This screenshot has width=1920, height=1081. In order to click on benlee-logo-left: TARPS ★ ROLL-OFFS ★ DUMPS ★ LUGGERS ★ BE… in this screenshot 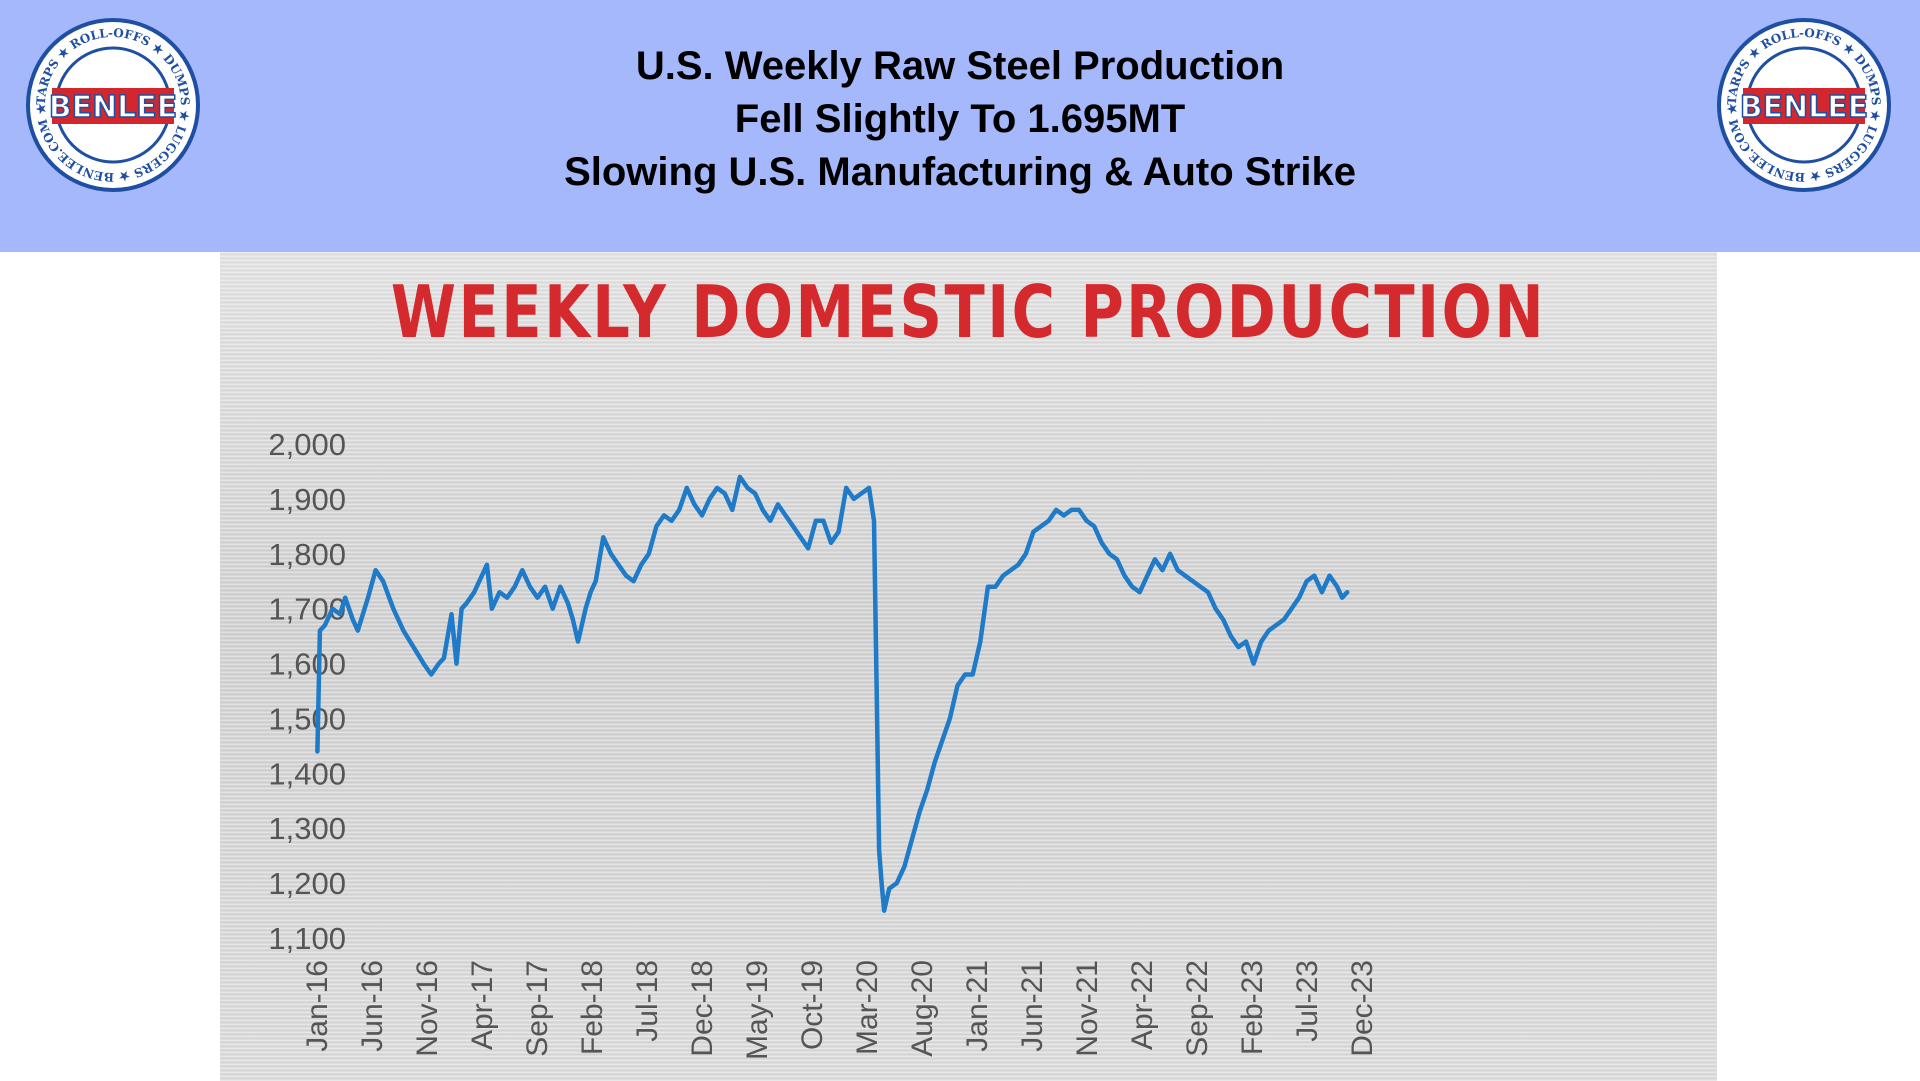, I will do `click(113, 105)`.